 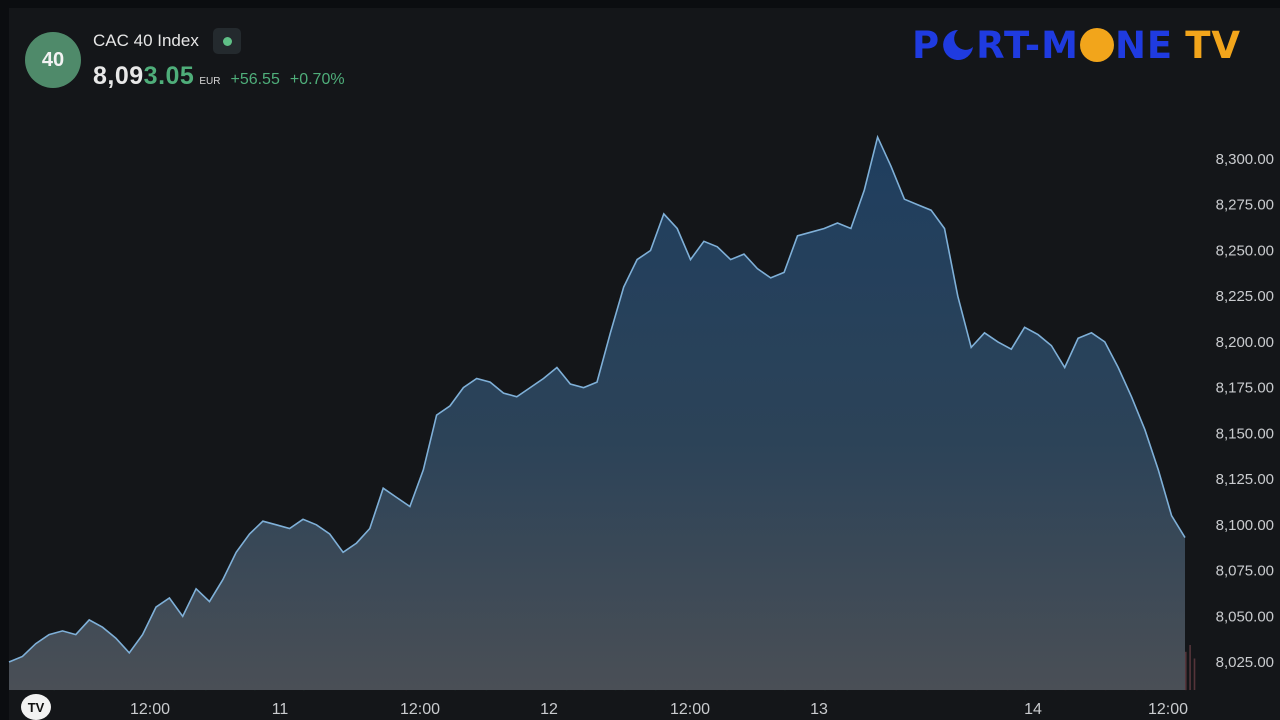 What do you see at coordinates (1245, 388) in the screenshot?
I see `y-tick-label: 8,175.00` at bounding box center [1245, 388].